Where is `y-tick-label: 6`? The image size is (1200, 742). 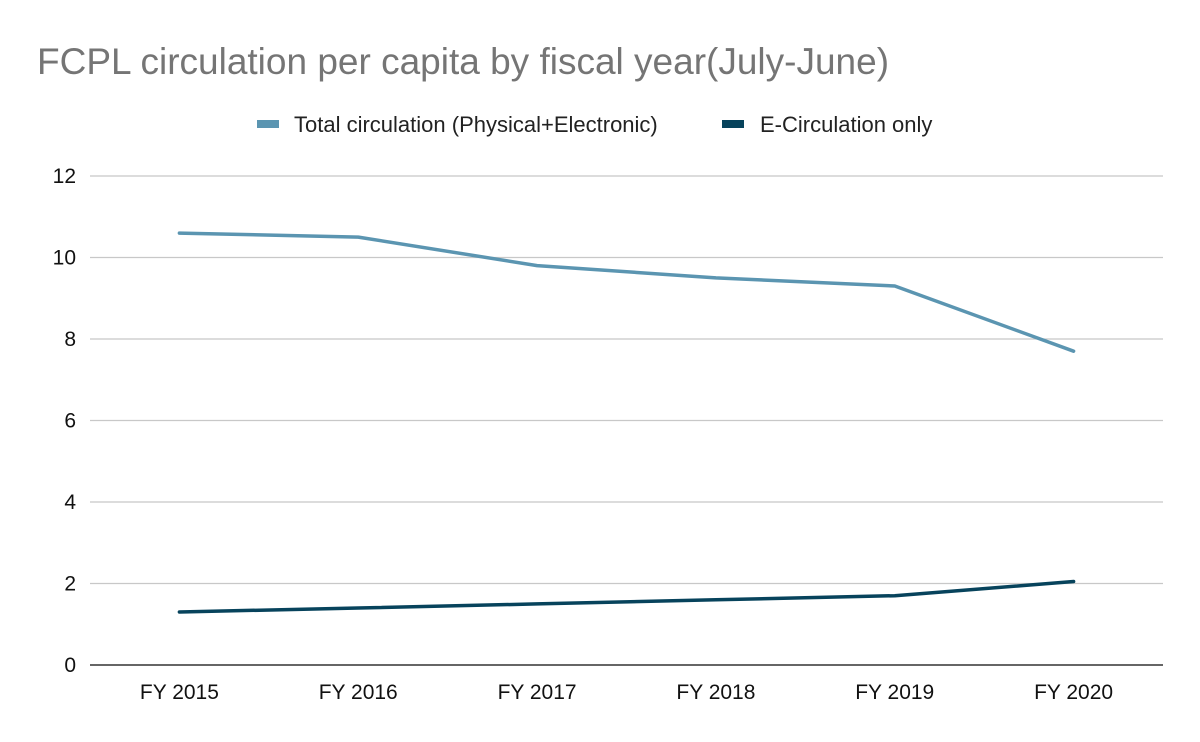
y-tick-label: 6 is located at coordinates (70, 421).